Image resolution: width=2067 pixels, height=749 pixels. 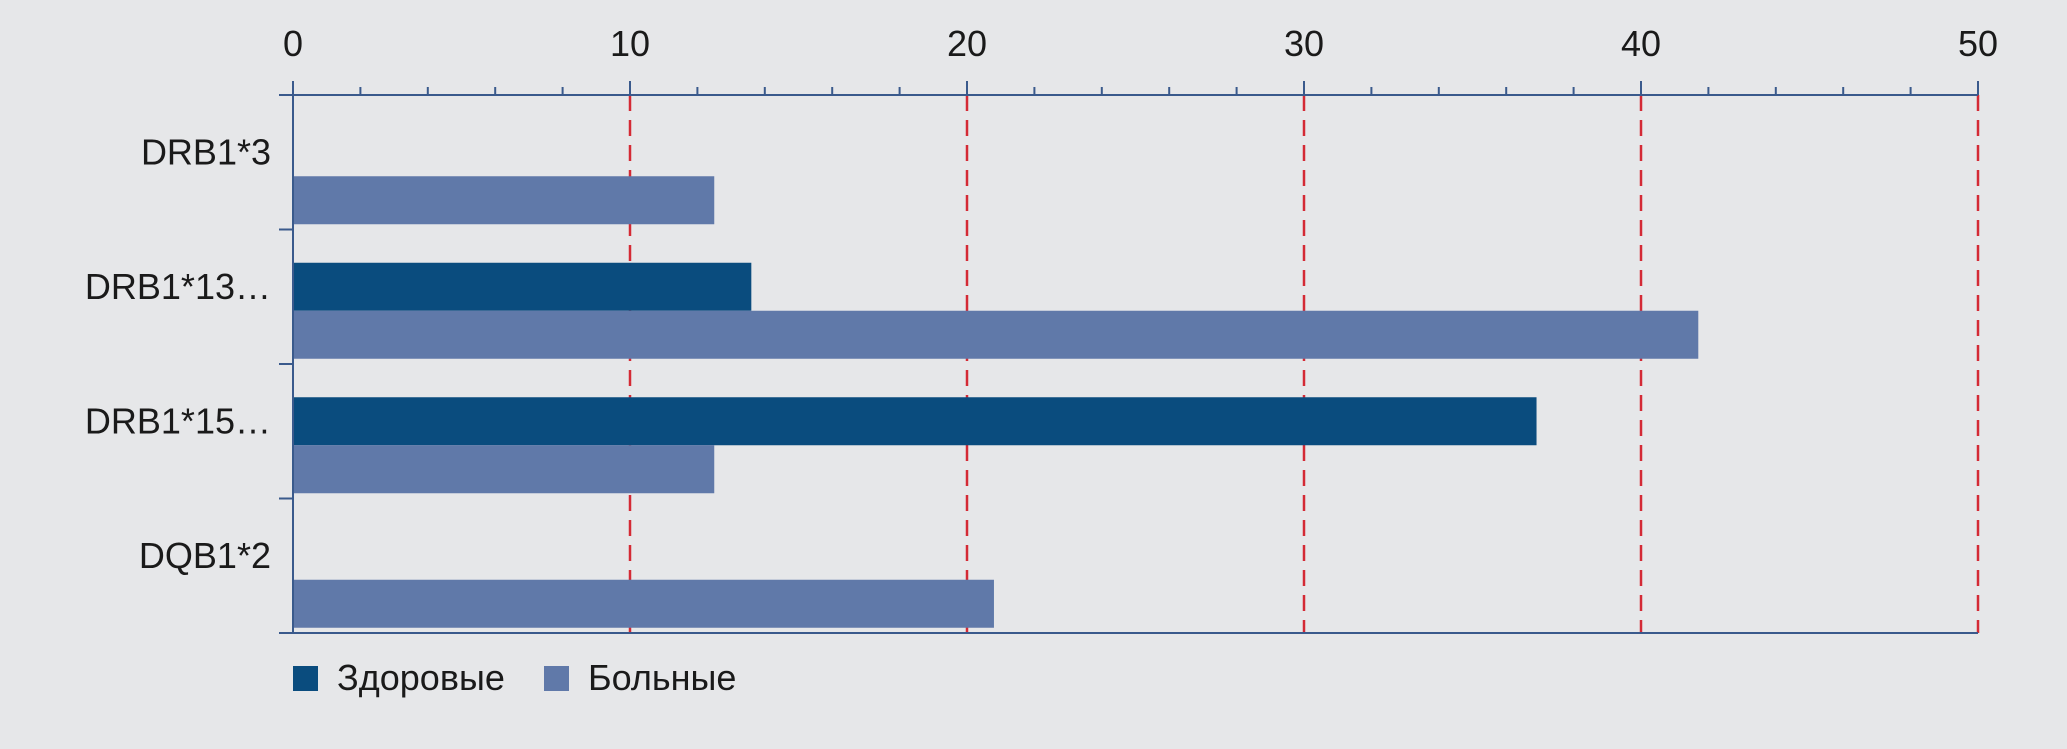 What do you see at coordinates (305, 678) in the screenshot?
I see `legend-swatch-healthy` at bounding box center [305, 678].